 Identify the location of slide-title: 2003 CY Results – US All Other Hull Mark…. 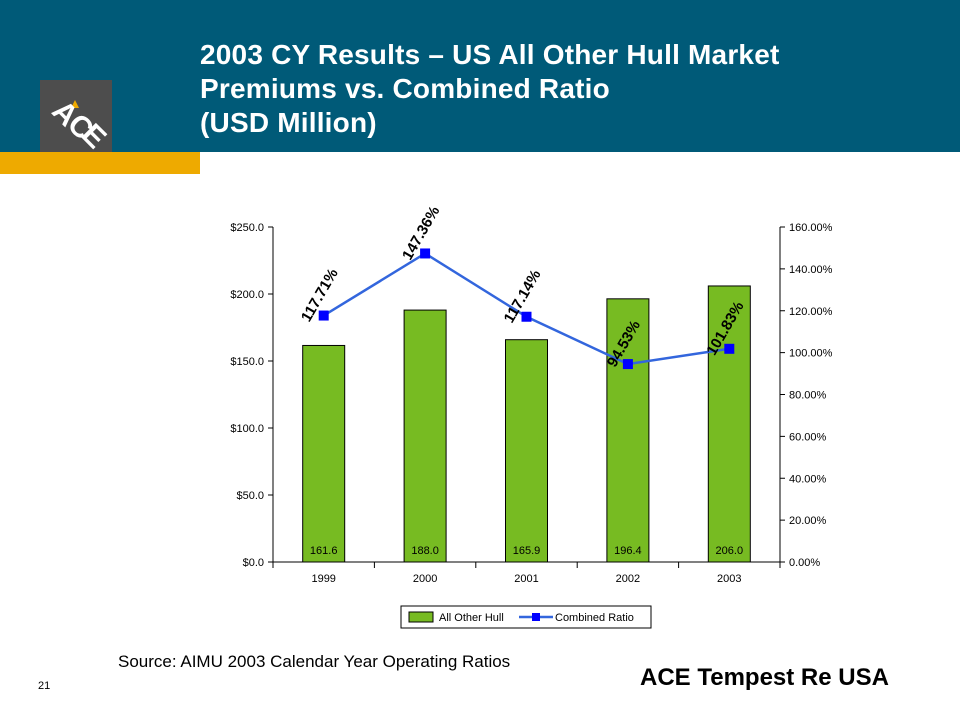
(570, 89).